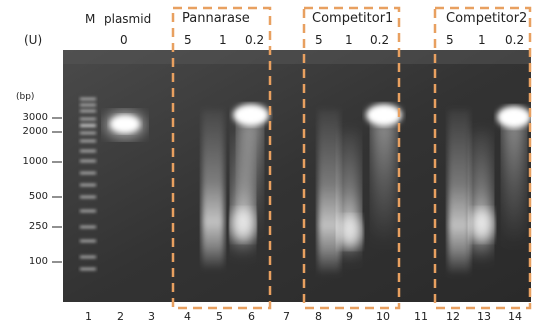 The image size is (537, 326). I want to click on amount-lane6: 0.2, so click(255, 40).